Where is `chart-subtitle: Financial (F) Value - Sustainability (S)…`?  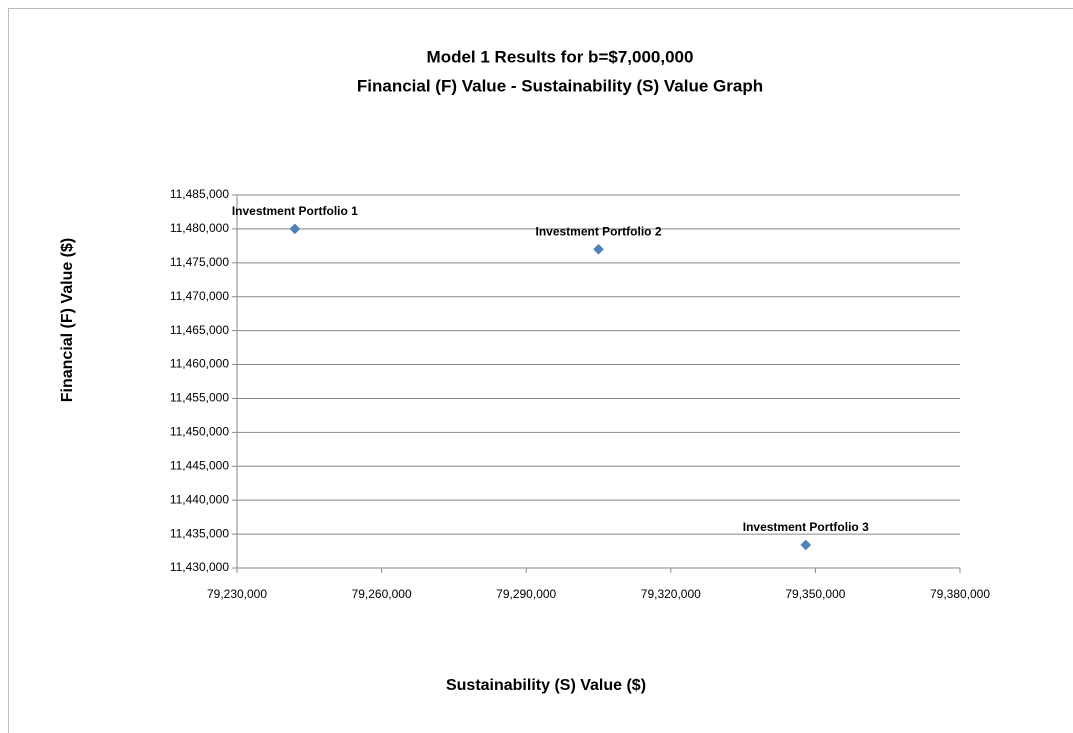 chart-subtitle: Financial (F) Value - Sustainability (S)… is located at coordinates (560, 85).